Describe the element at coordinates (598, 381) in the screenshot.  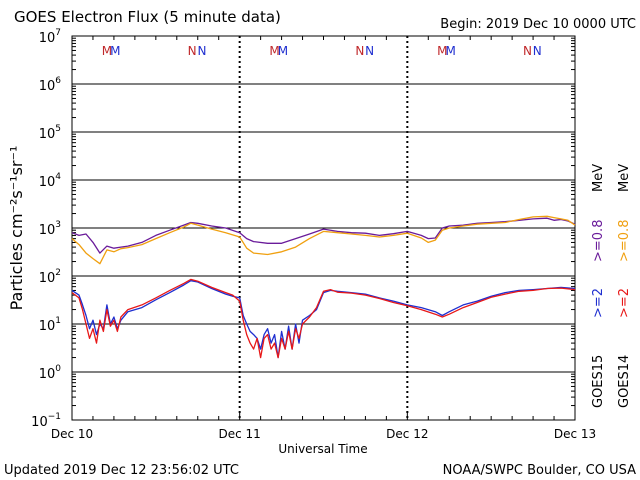
I see `goes15-label: GOES15` at that location.